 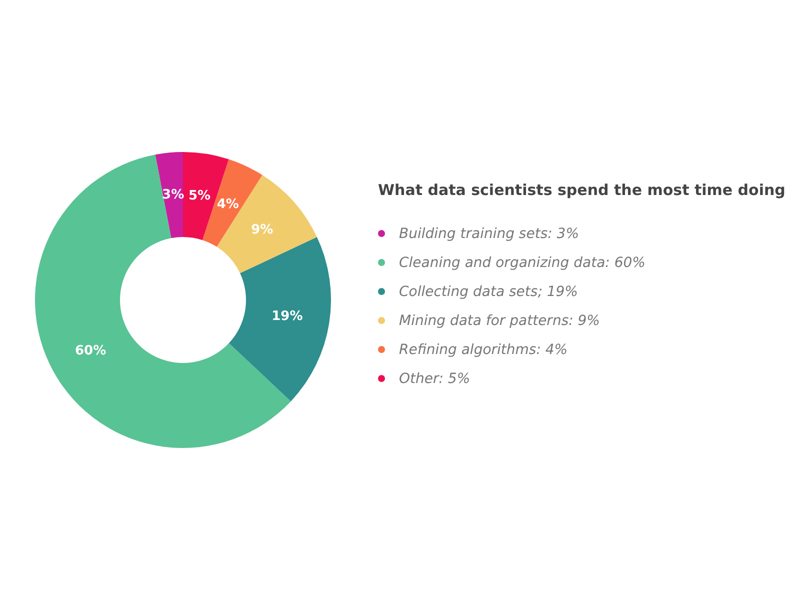 I want to click on text: What data scientists spend the most time doing, so click(x=582, y=190).